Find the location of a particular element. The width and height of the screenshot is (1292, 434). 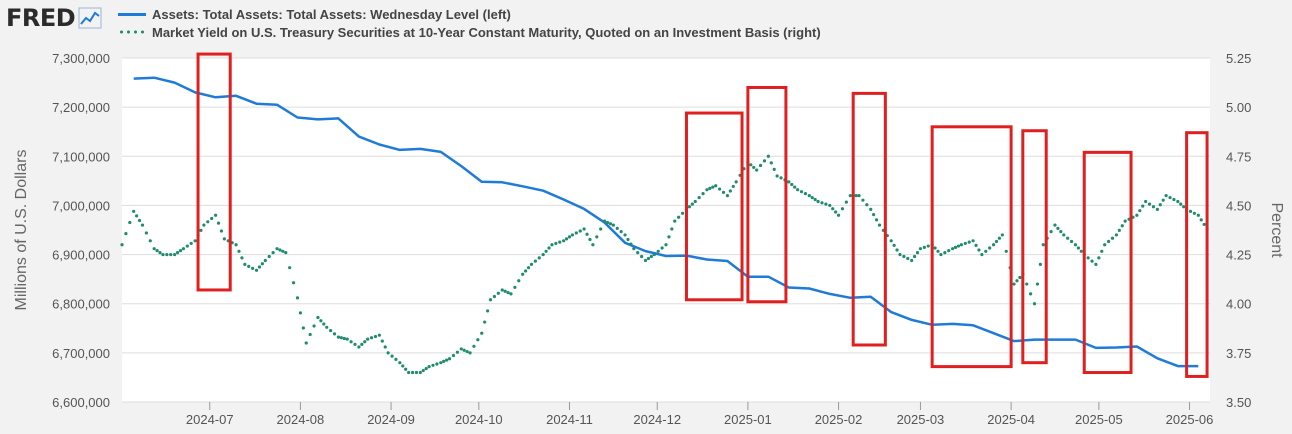

x-tick-label: 2024-11 is located at coordinates (569, 419).